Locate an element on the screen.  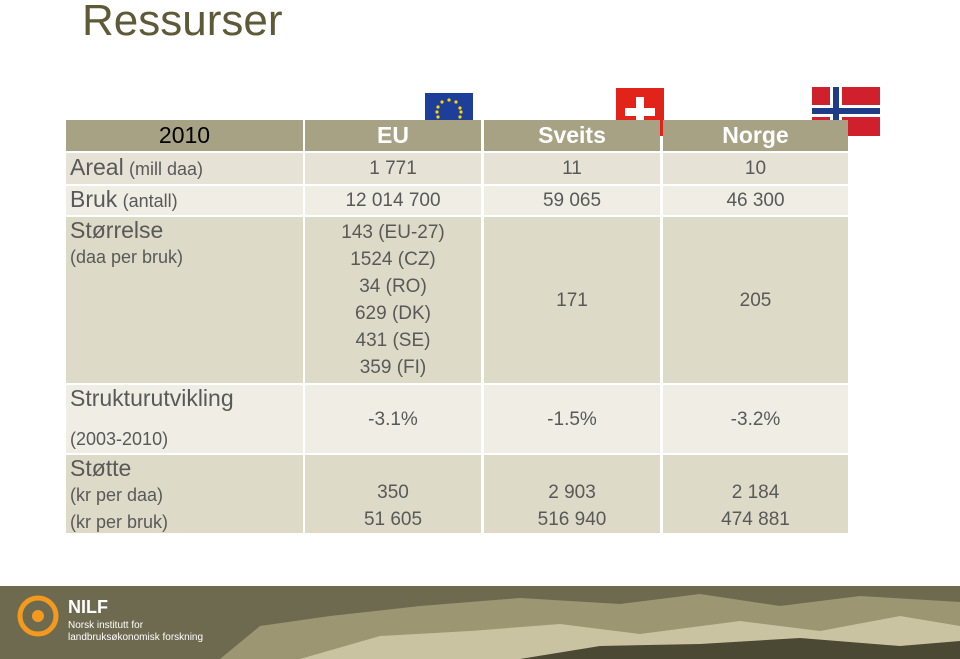
cell-line: 205 is located at coordinates (755, 300).